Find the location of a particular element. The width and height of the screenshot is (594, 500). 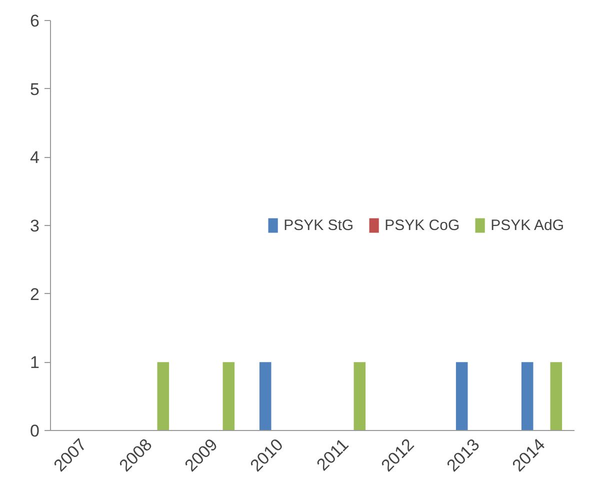

y-tick-label: 4 is located at coordinates (35, 158).